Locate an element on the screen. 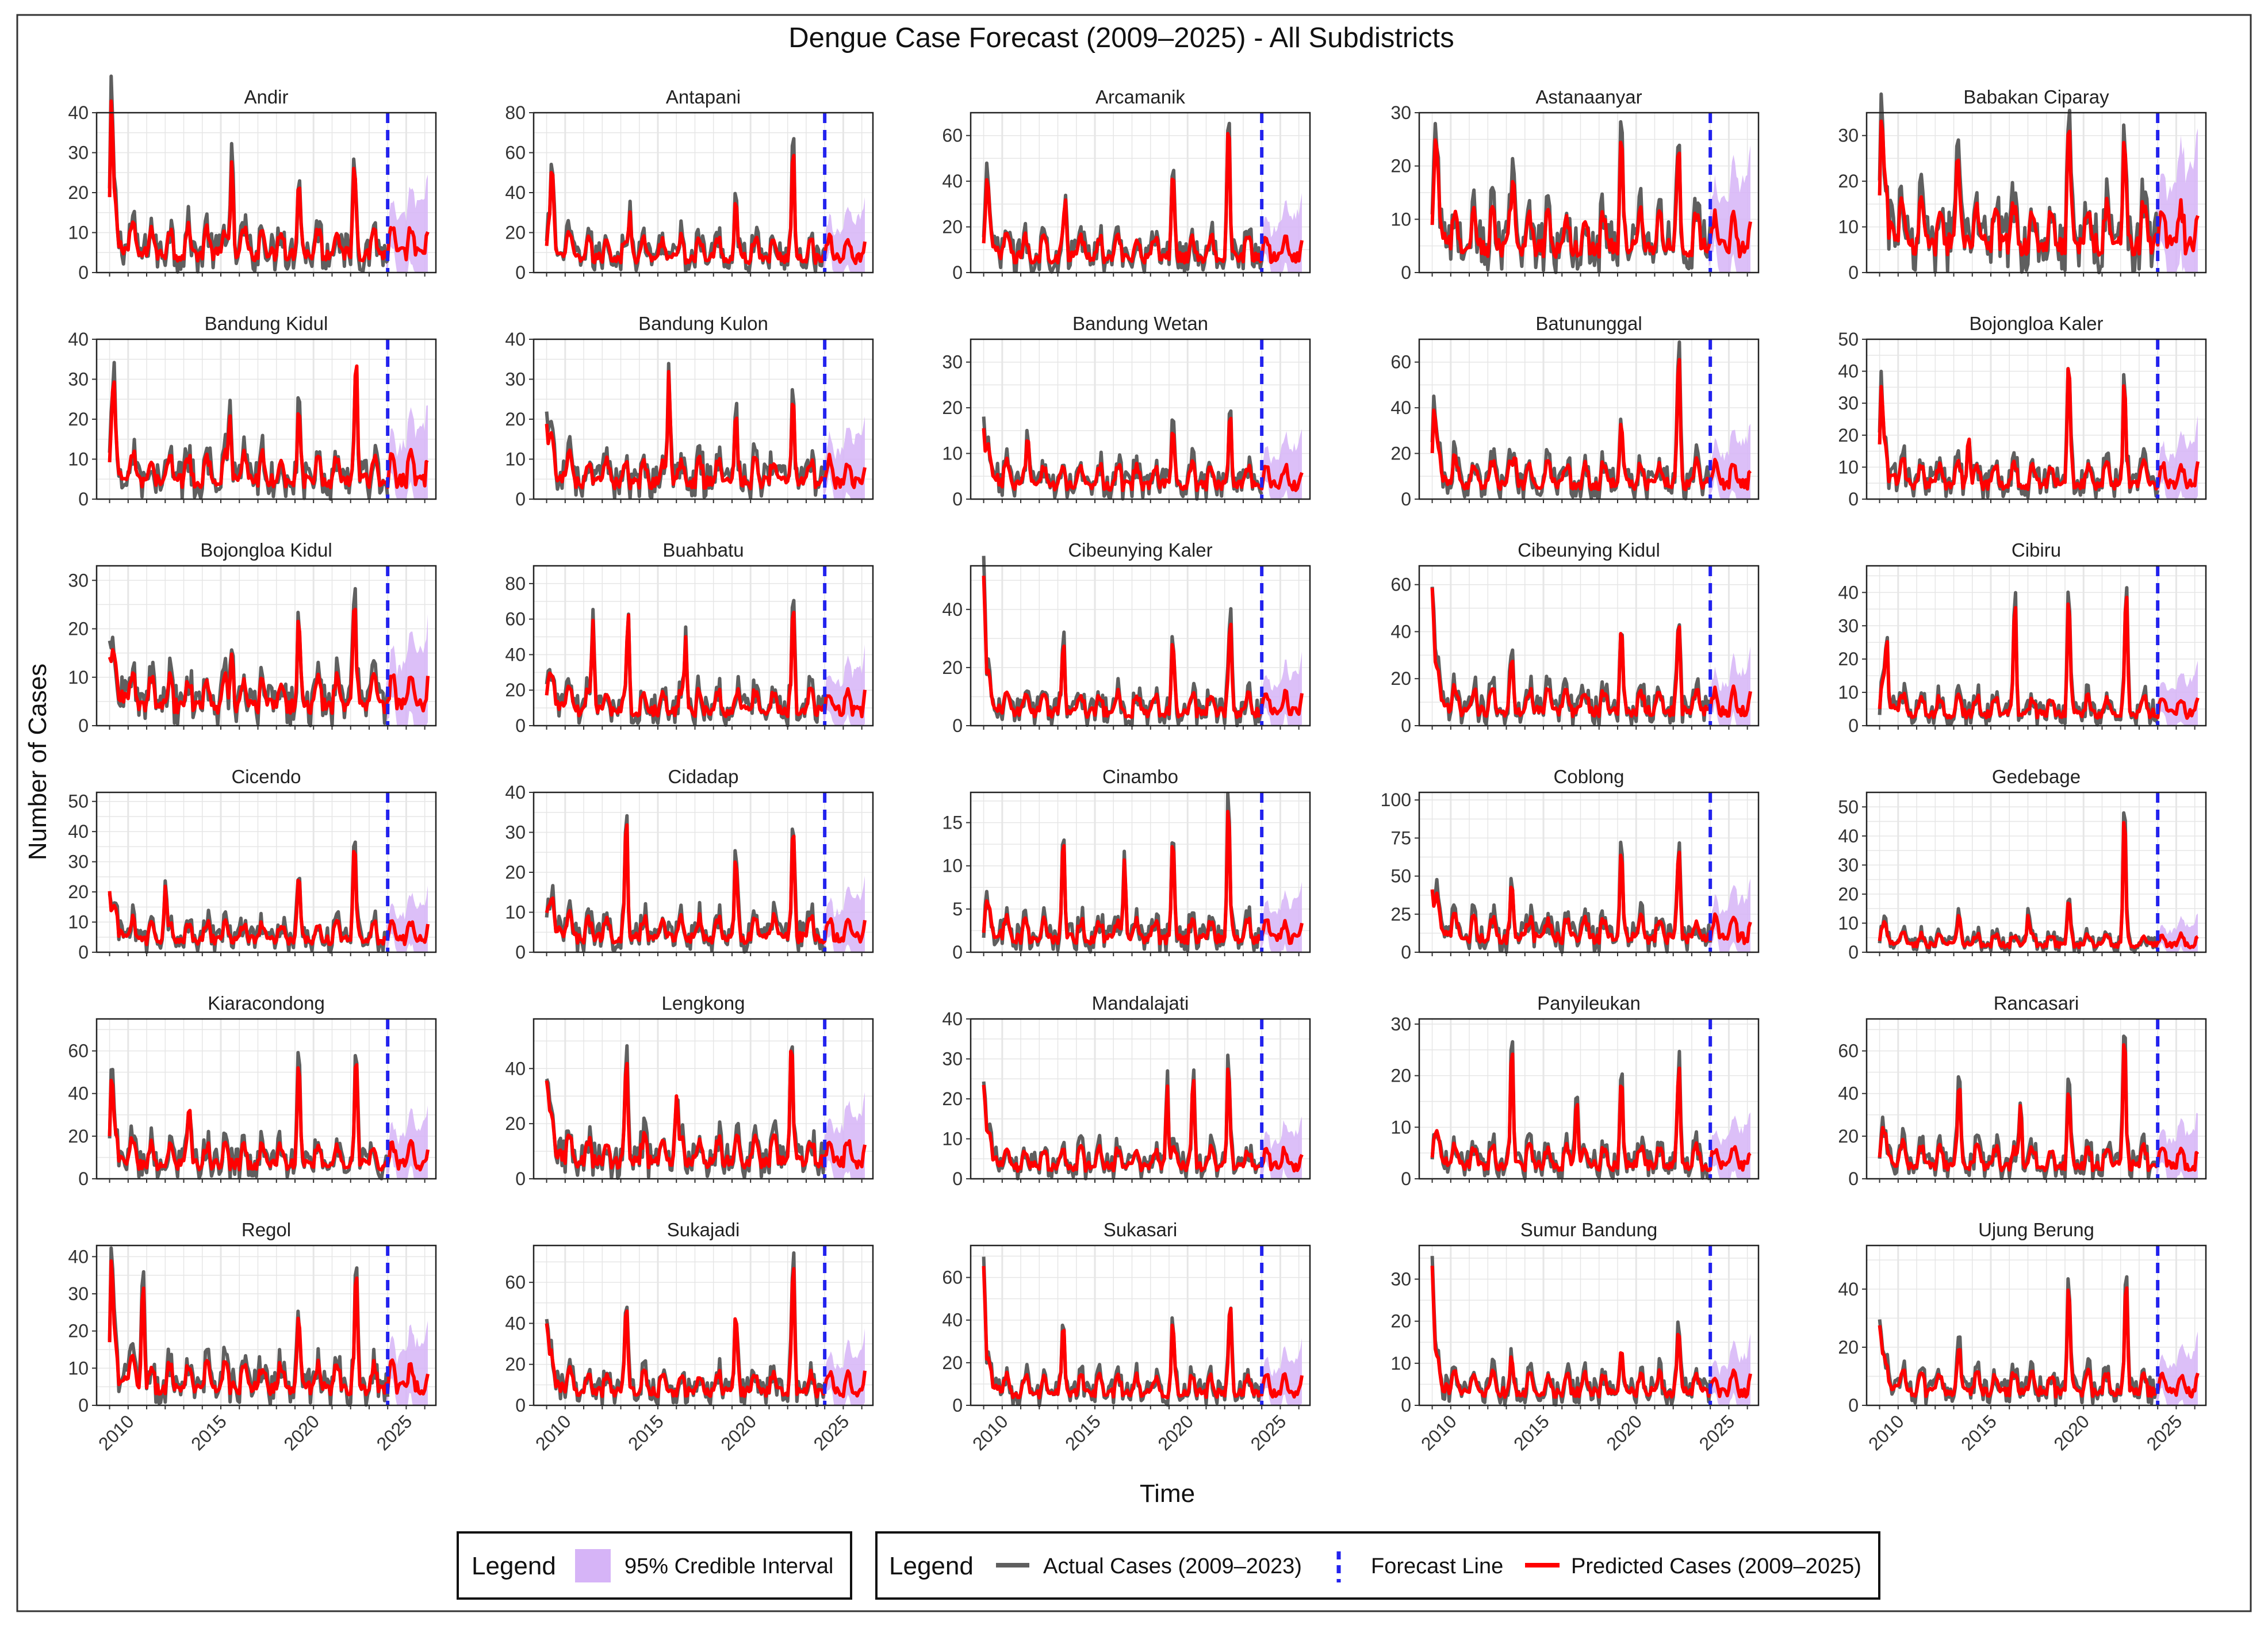 Image resolution: width=2268 pixels, height=1625 pixels. facet-panel: Lengkong 0 20 40 is located at coordinates (689, 1090).